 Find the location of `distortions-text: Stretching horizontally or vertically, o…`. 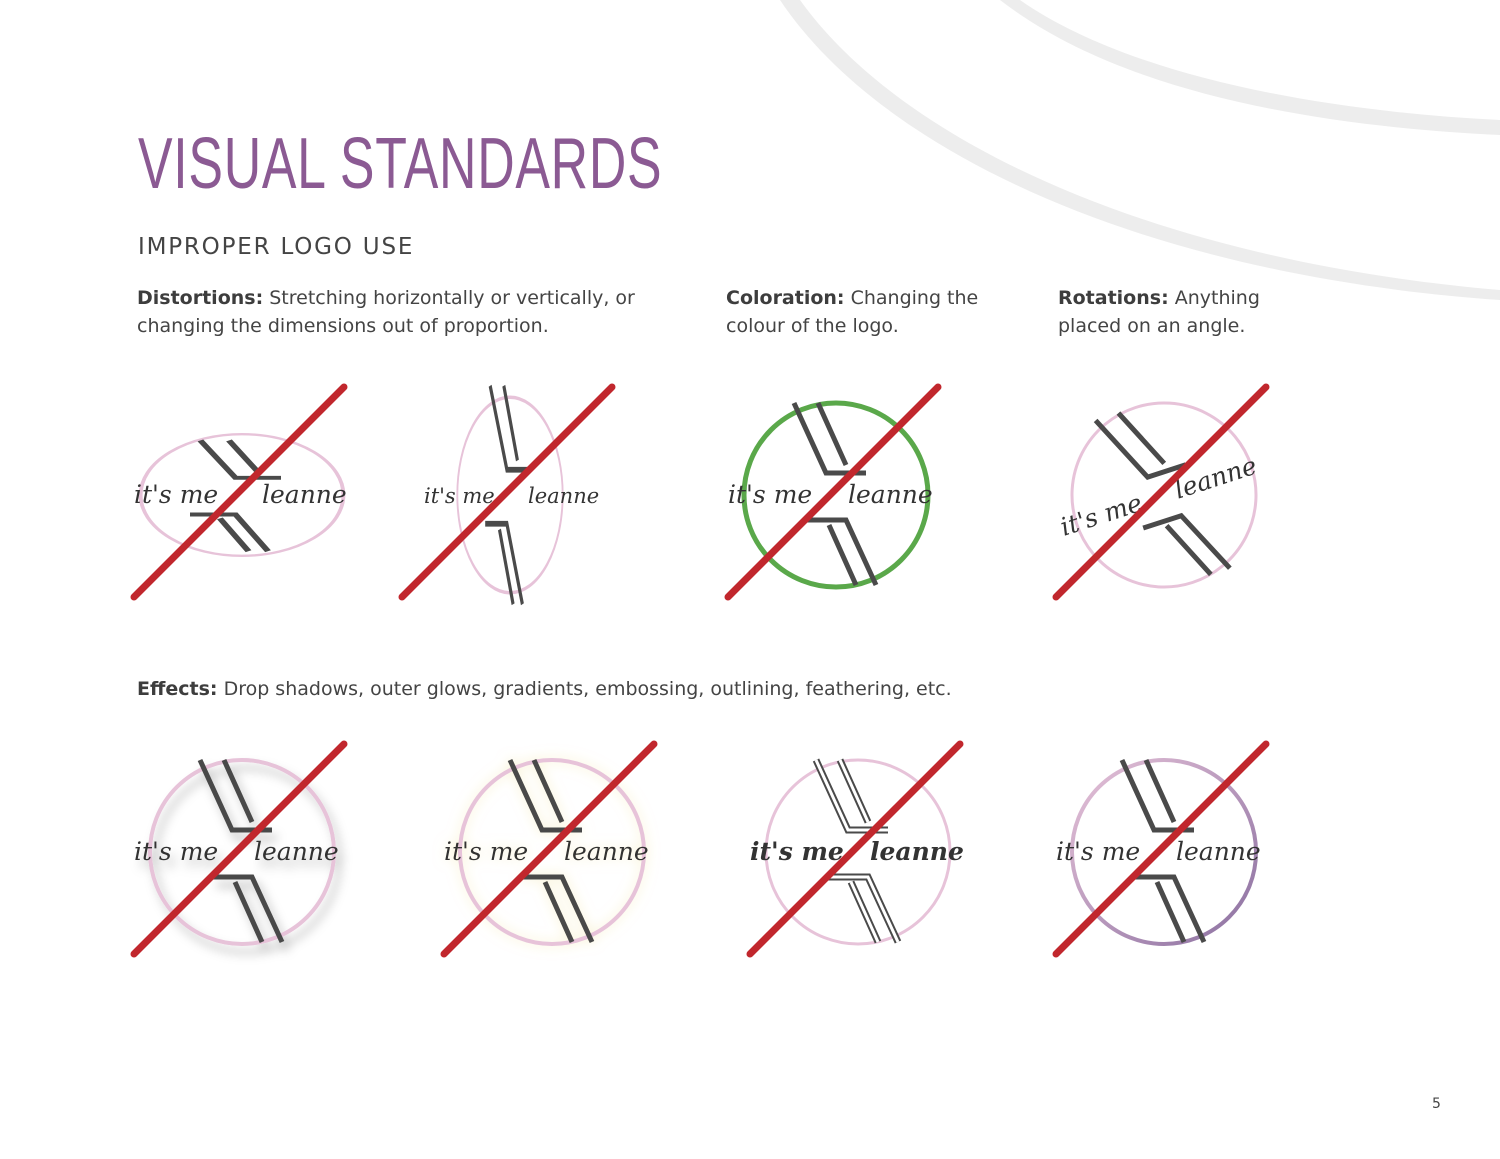

distortions-text: Stretching horizontally or vertically, o… is located at coordinates (386, 312).